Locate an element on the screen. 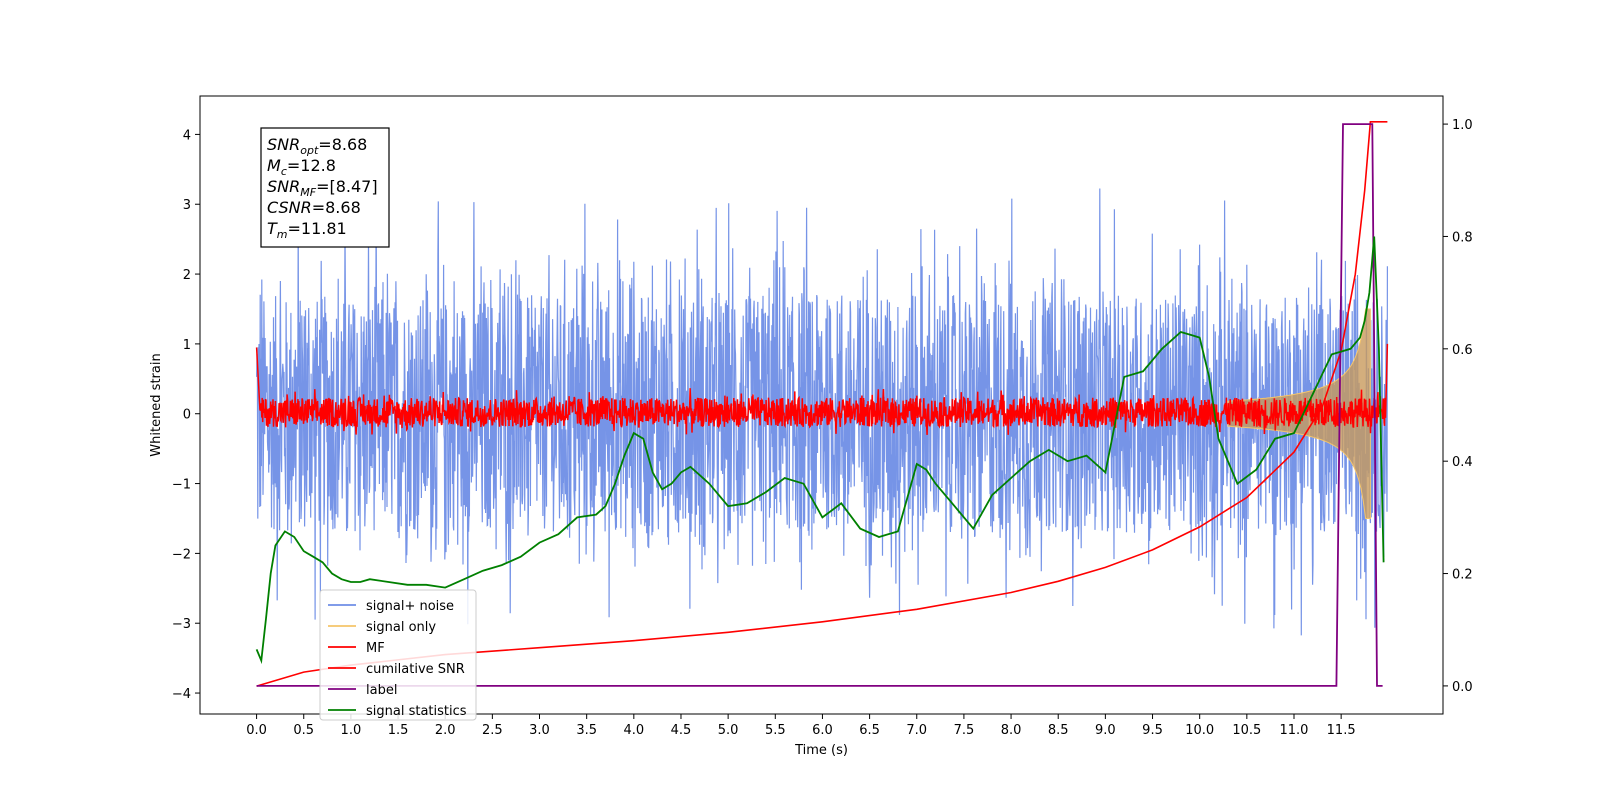 The width and height of the screenshot is (1600, 800). y2-tick-label: 0.6 is located at coordinates (1462, 350).